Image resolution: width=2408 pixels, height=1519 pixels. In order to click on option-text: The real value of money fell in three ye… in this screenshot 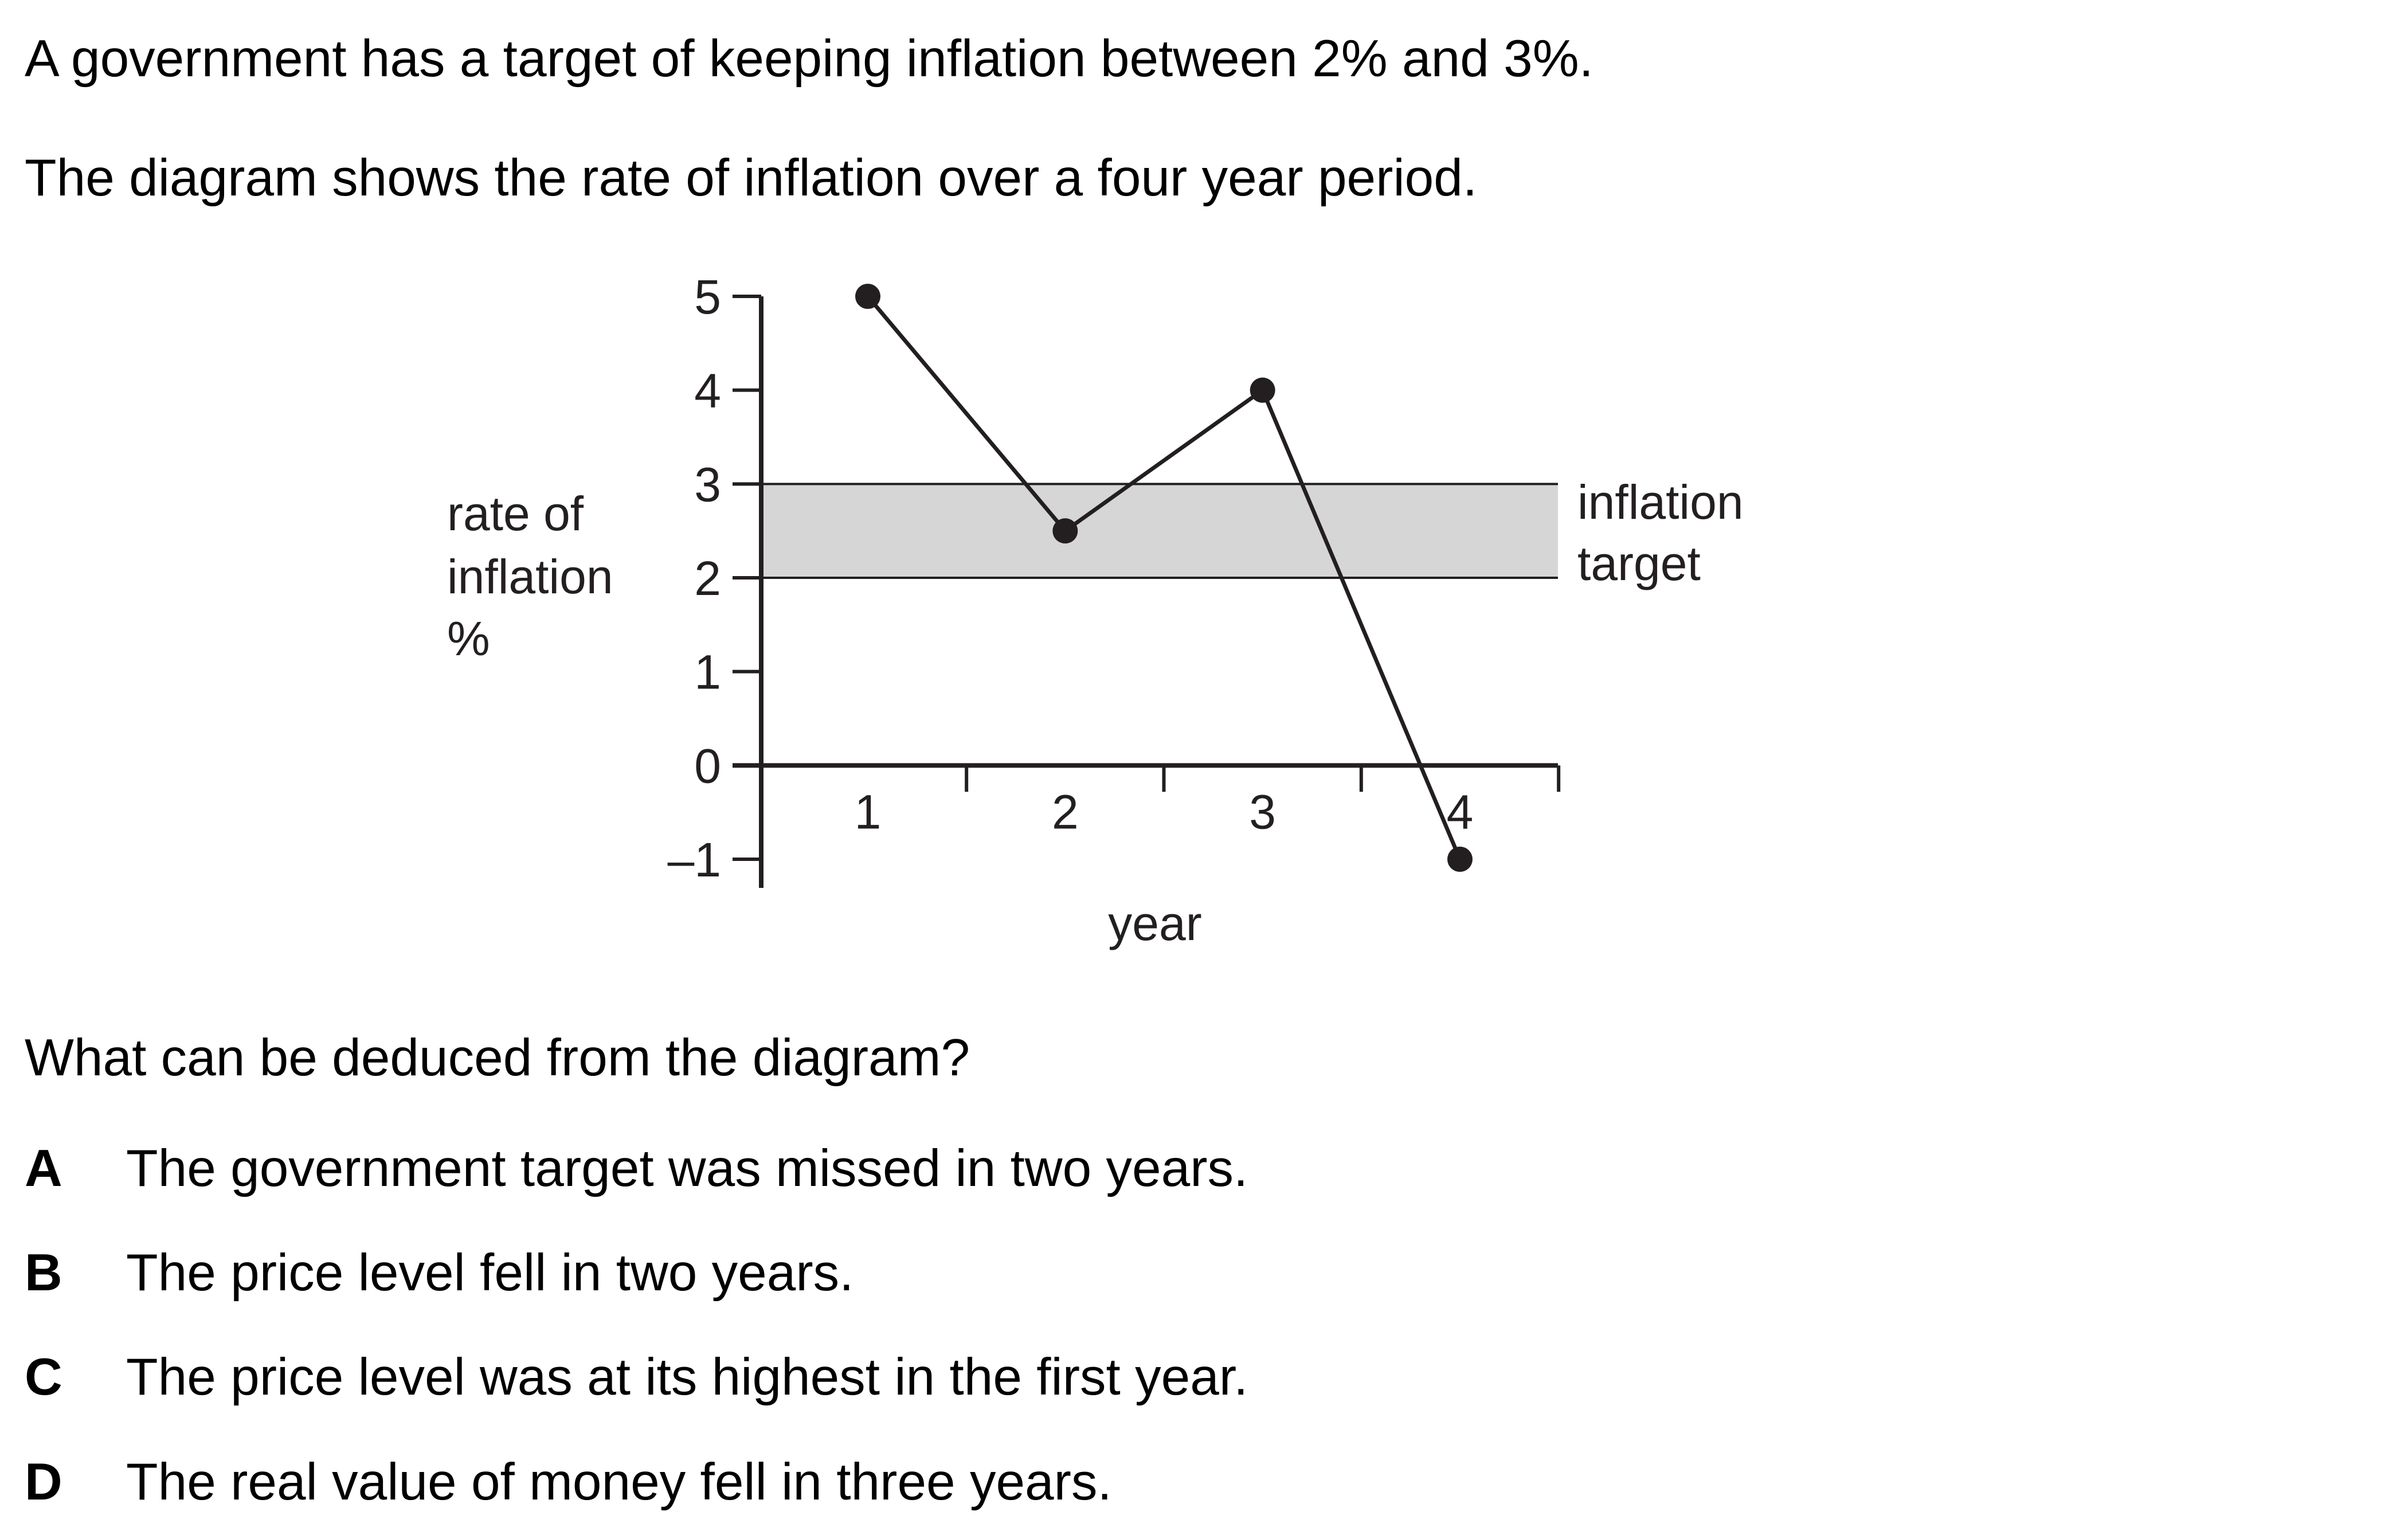, I will do `click(619, 1482)`.